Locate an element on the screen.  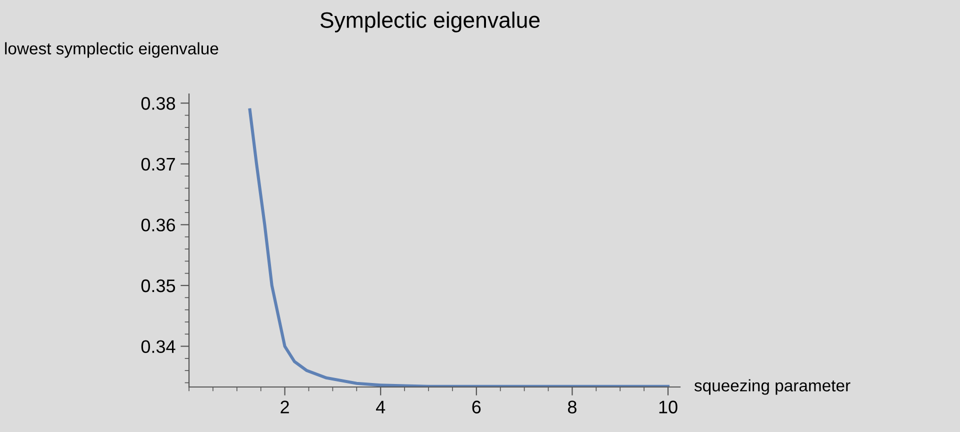
y-tick-label: 0.38 is located at coordinates (158, 103).